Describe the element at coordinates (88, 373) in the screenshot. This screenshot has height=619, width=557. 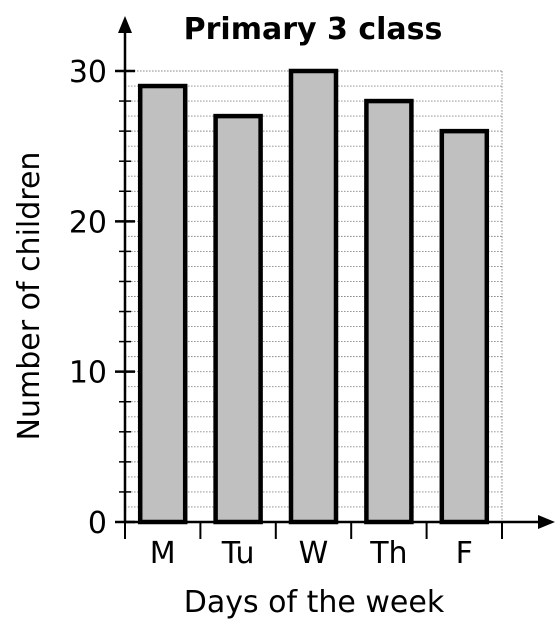
I see `y-tick-label: 10` at that location.